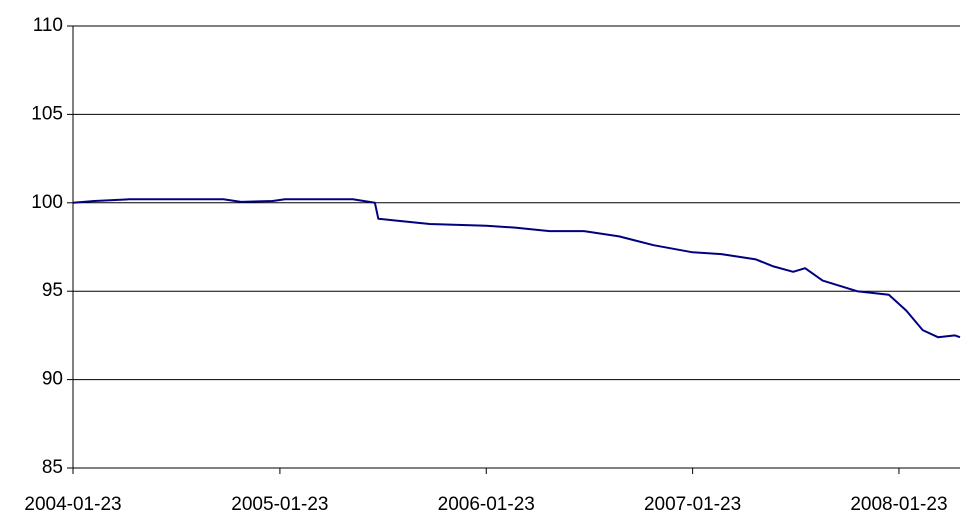  What do you see at coordinates (47, 202) in the screenshot?
I see `y-tick-label: 100` at bounding box center [47, 202].